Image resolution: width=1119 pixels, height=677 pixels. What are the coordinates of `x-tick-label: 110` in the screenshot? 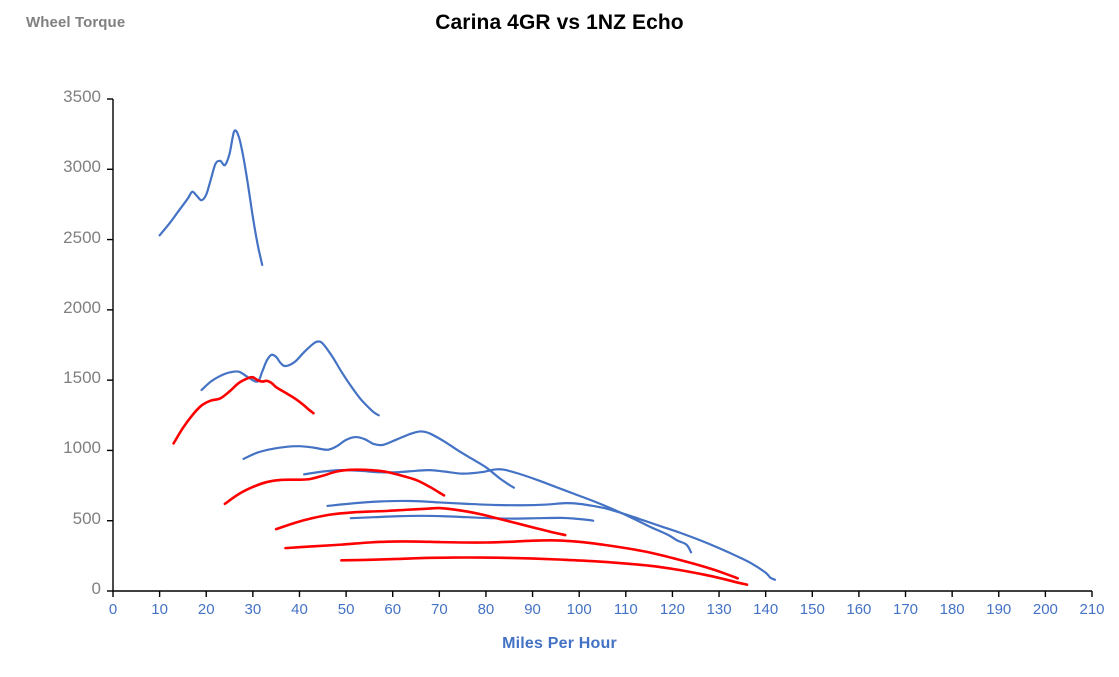 It's located at (625, 609).